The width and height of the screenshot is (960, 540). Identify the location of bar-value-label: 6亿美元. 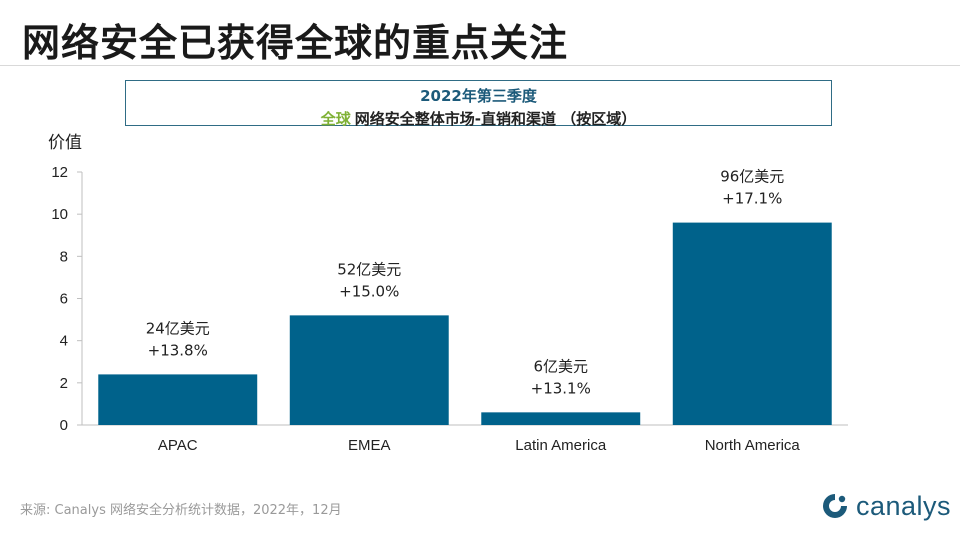
(560, 366).